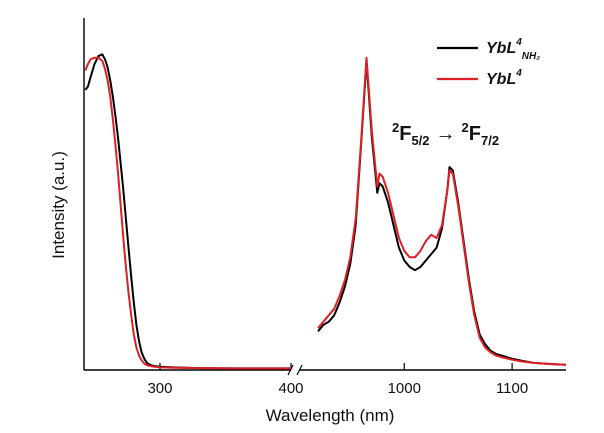 This screenshot has width=604, height=433. I want to click on transition-annotation: 2F5/2 → 2F7/2, so click(445, 134).